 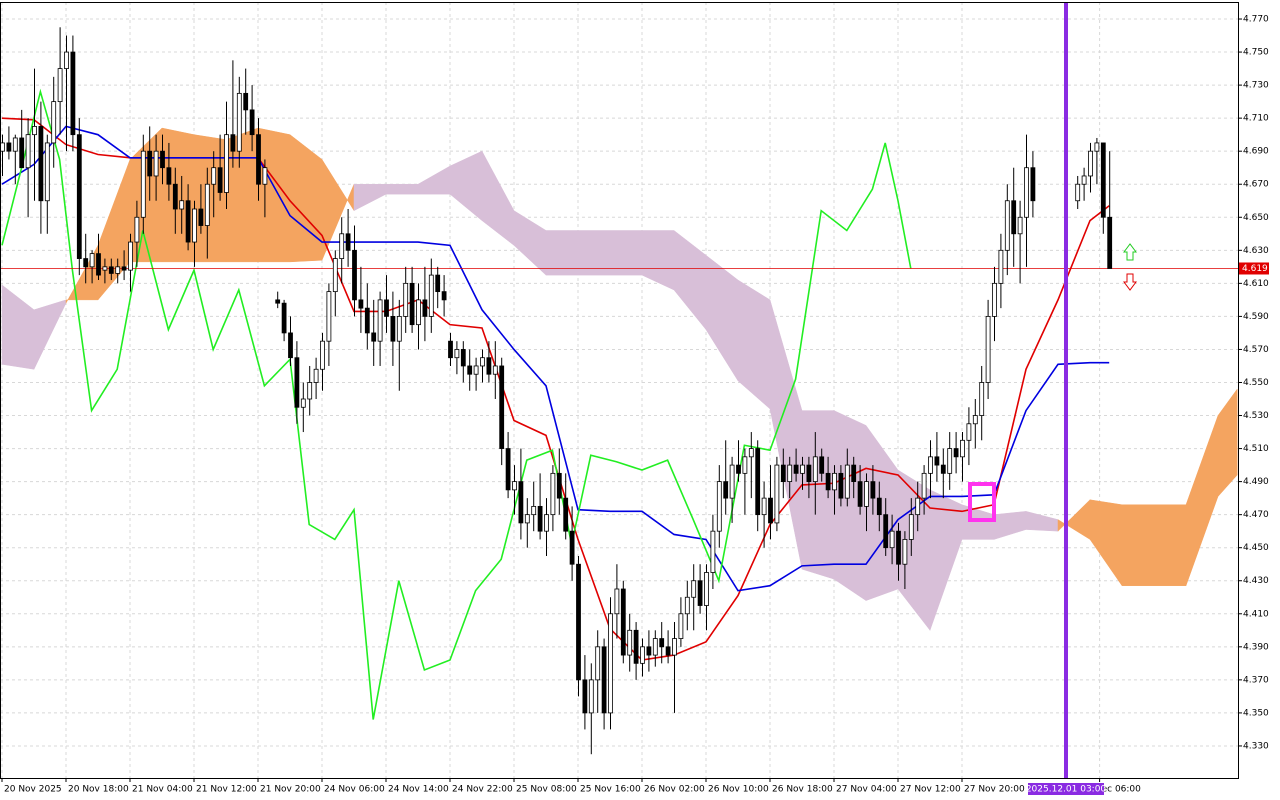 What do you see at coordinates (1256, 185) in the screenshot?
I see `y-tick-label: 4.670` at bounding box center [1256, 185].